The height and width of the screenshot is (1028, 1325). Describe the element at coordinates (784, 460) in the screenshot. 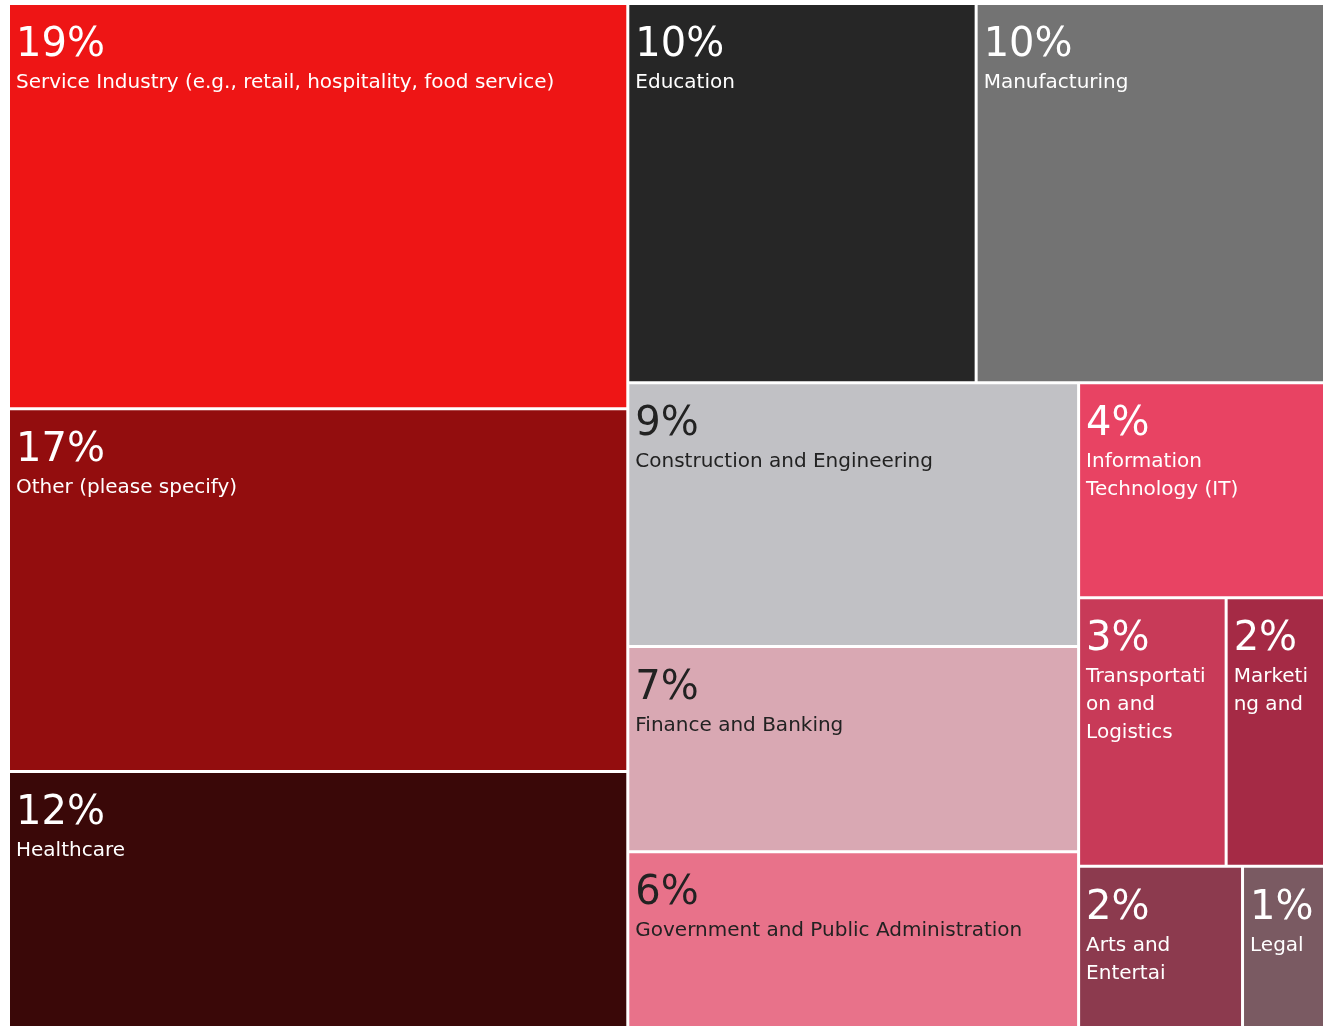

I see `category-label: Construction and Engineering` at that location.